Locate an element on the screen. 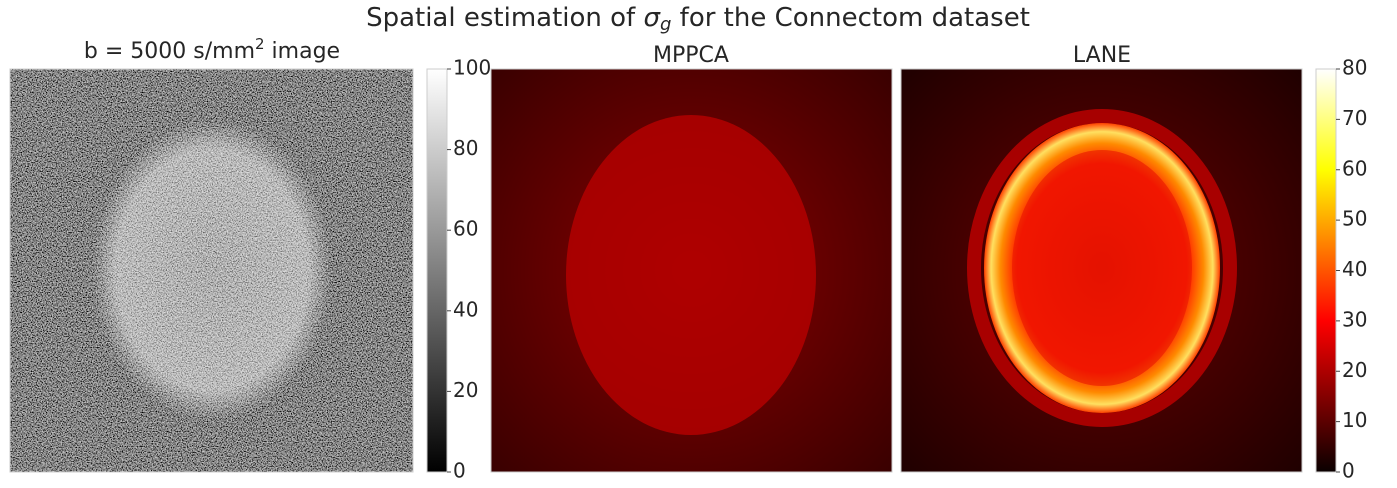 The width and height of the screenshot is (1397, 488). title-part: σ is located at coordinates (652, 18).